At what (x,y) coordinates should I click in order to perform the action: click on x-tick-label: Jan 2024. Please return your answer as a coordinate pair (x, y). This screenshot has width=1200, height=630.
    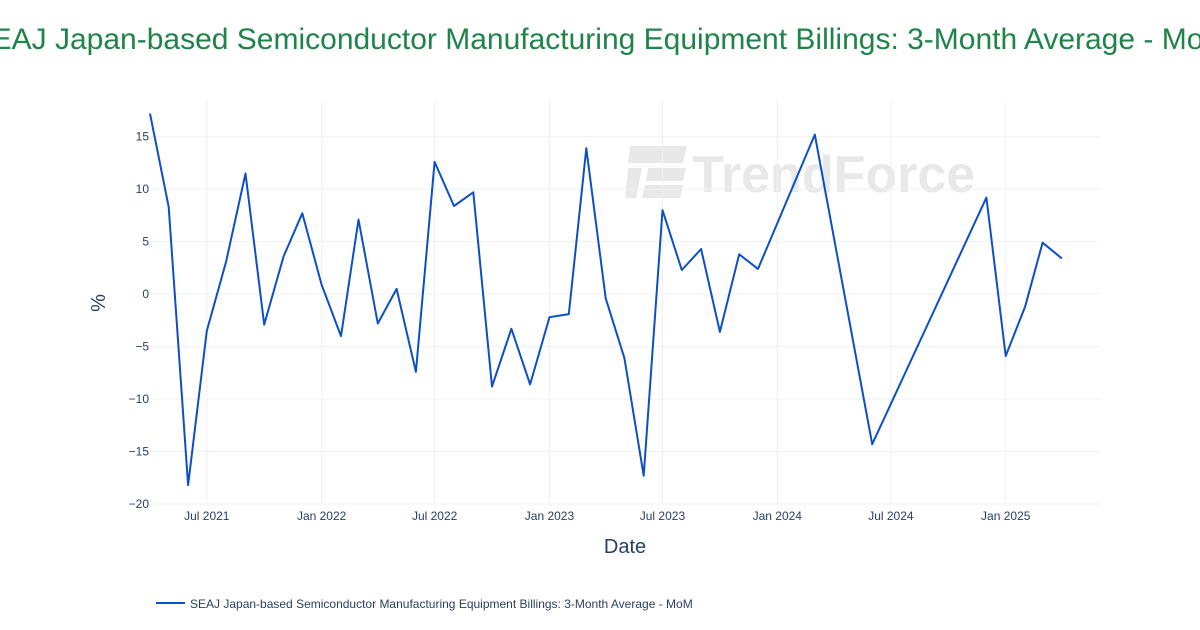
    Looking at the image, I should click on (778, 516).